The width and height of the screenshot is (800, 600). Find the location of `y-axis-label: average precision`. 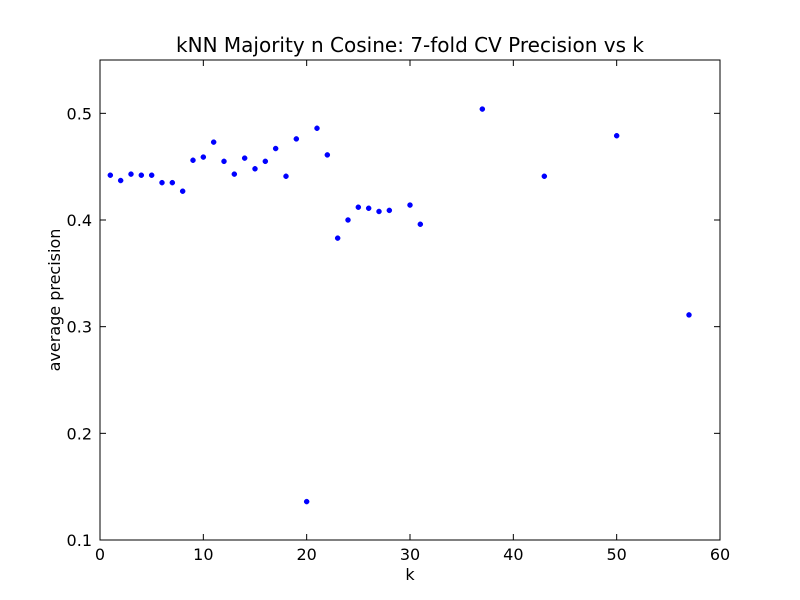

y-axis-label: average precision is located at coordinates (54, 300).